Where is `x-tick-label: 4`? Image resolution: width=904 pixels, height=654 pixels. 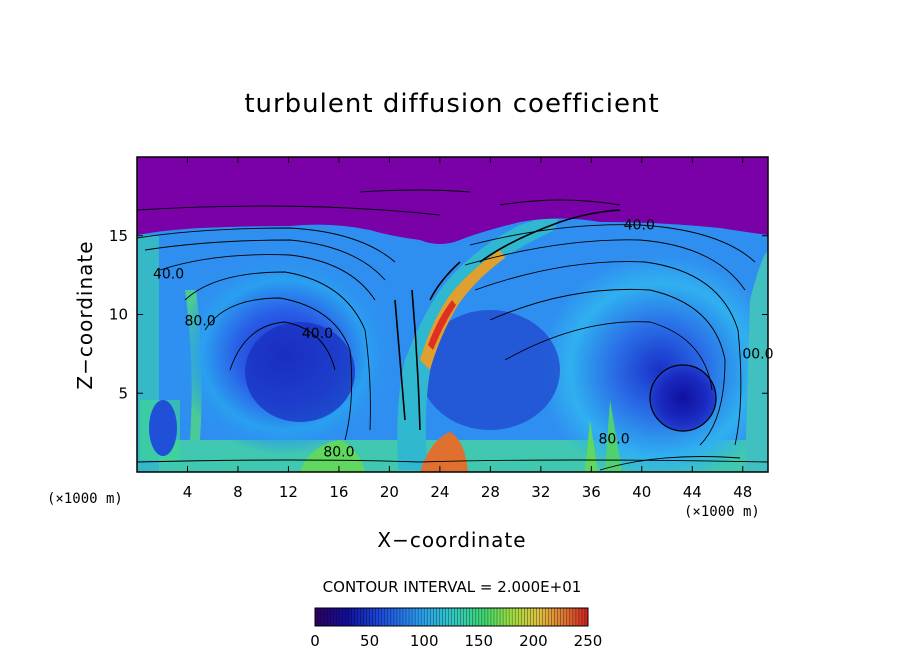 x-tick-label: 4 is located at coordinates (188, 492).